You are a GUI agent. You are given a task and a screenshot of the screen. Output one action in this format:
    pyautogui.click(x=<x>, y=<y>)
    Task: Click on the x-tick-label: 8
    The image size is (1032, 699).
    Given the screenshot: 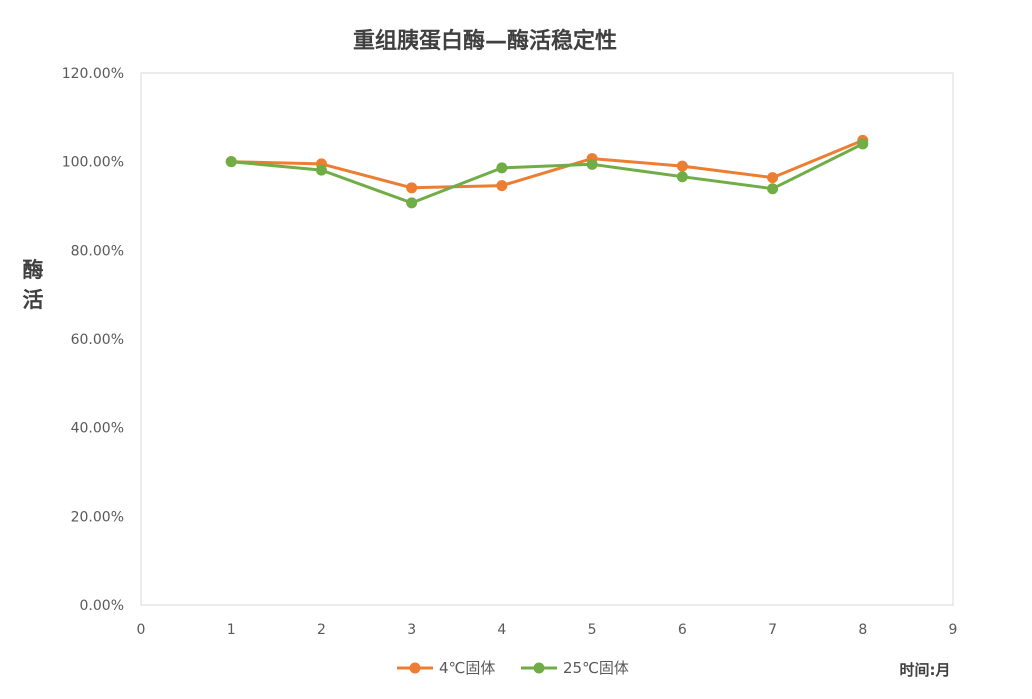 What is the action you would take?
    pyautogui.click(x=862, y=630)
    